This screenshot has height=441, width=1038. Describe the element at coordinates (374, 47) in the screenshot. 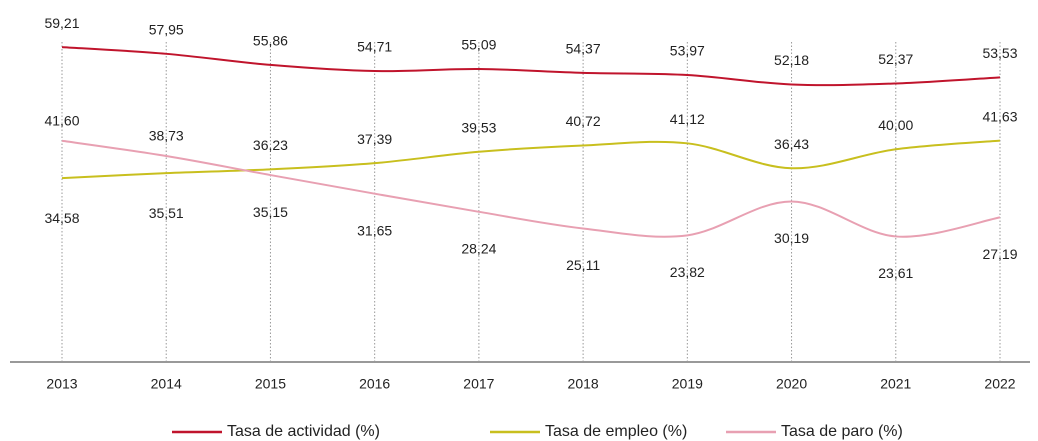

I see `data-label: 54,71` at that location.